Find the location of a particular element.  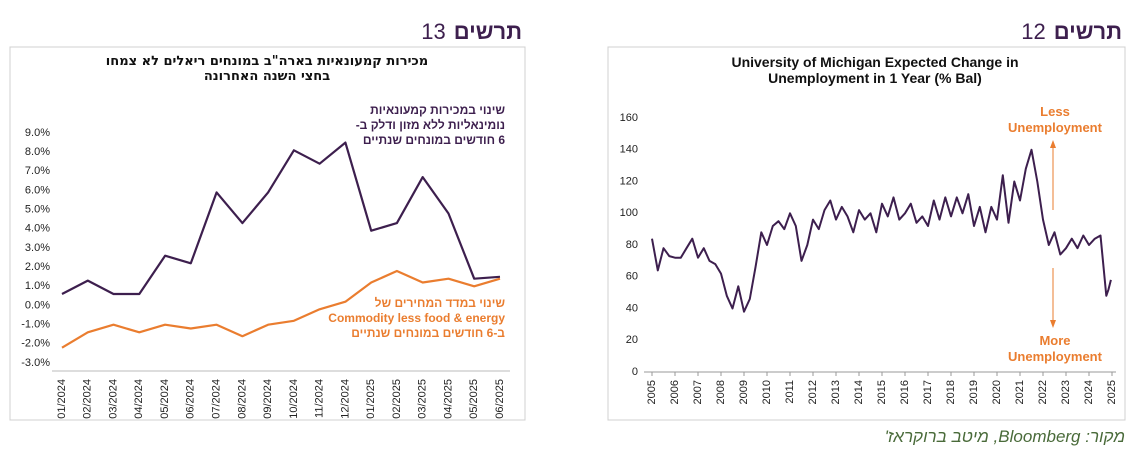

x-tick-label: 05/2025 is located at coordinates (474, 399).